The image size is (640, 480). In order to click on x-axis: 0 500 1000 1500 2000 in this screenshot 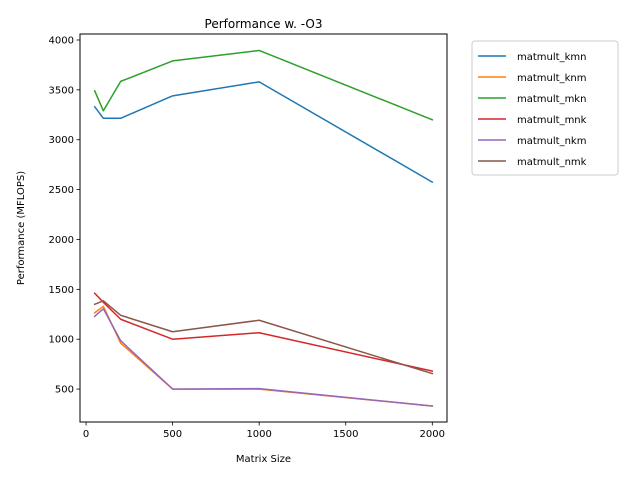, I will do `click(264, 431)`.